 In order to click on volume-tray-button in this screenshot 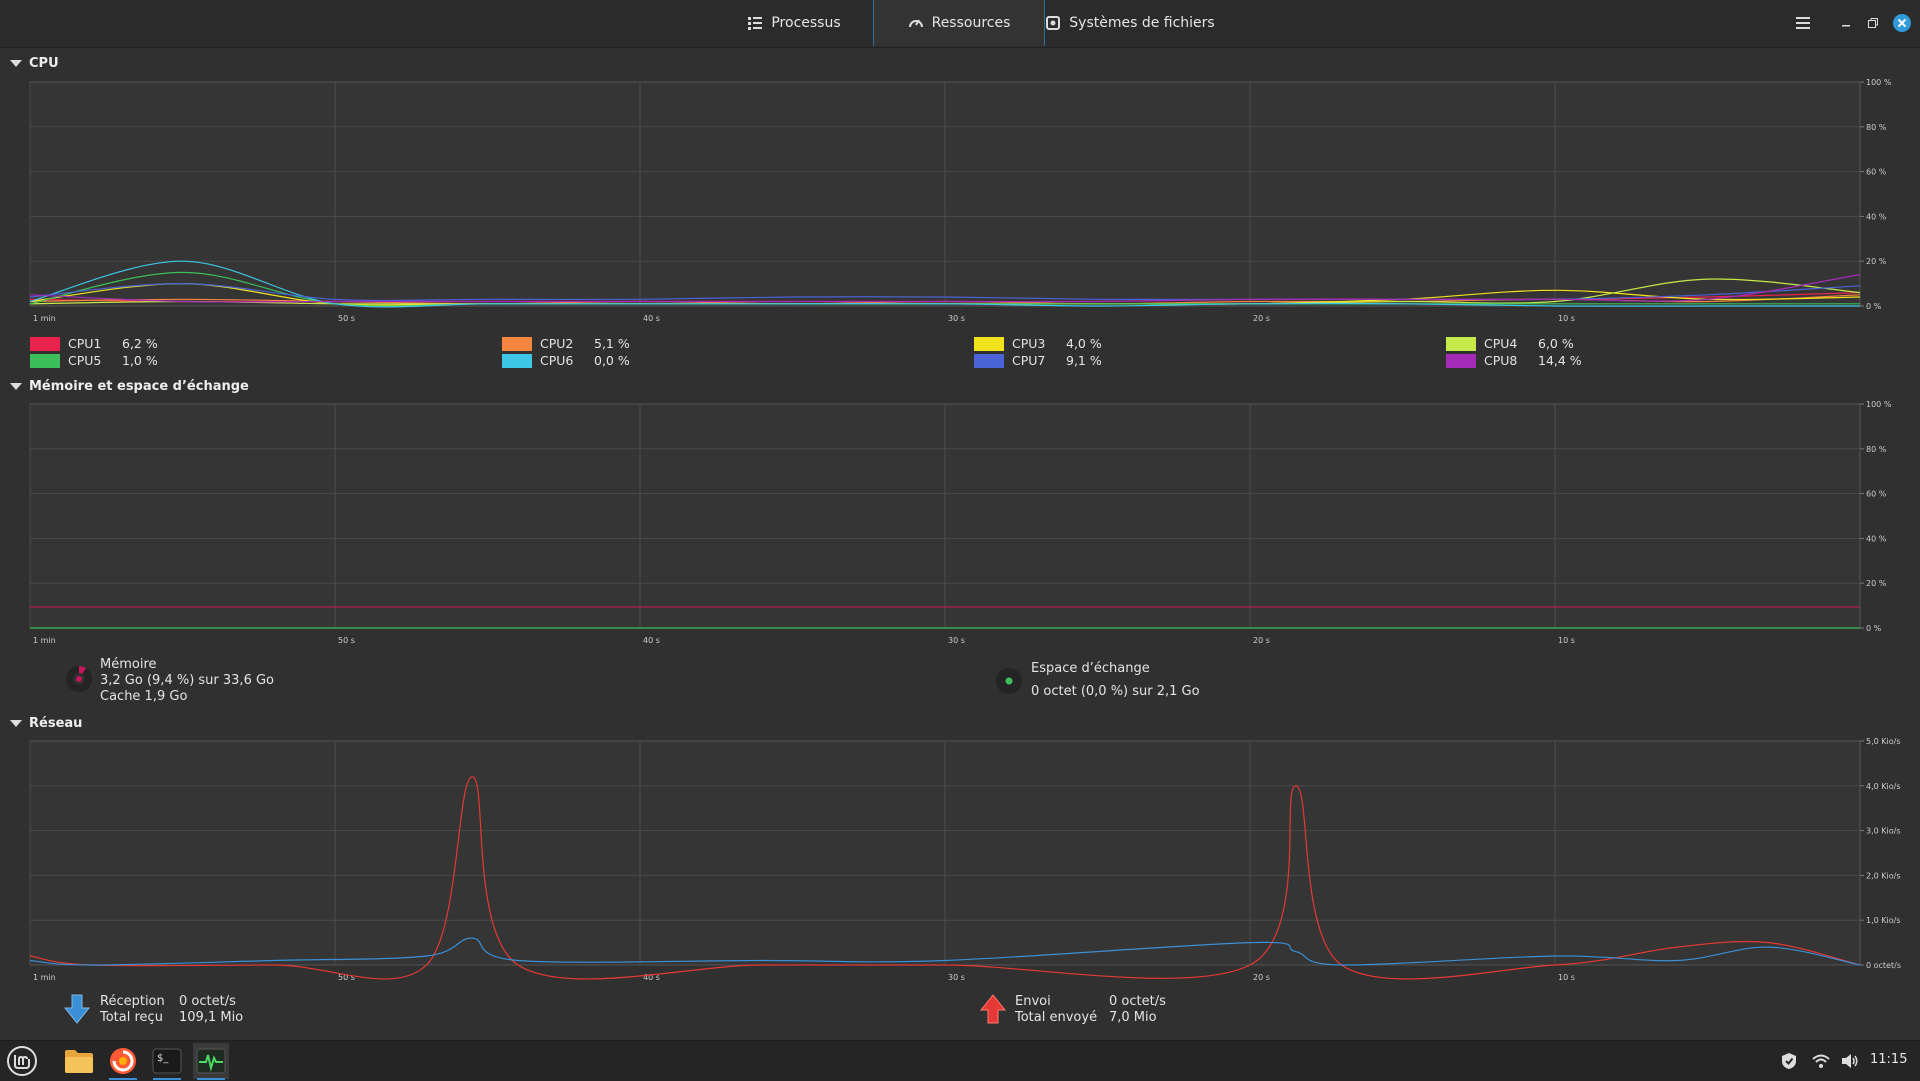, I will do `click(1850, 1061)`.